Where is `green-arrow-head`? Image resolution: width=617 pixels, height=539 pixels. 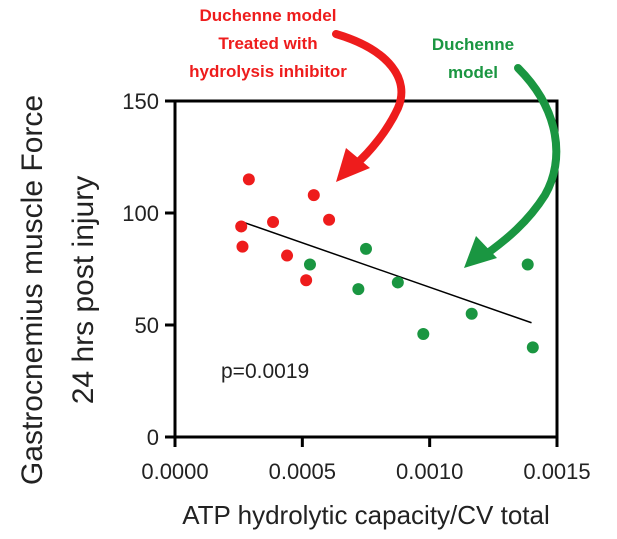
green-arrow-head is located at coordinates (480, 252).